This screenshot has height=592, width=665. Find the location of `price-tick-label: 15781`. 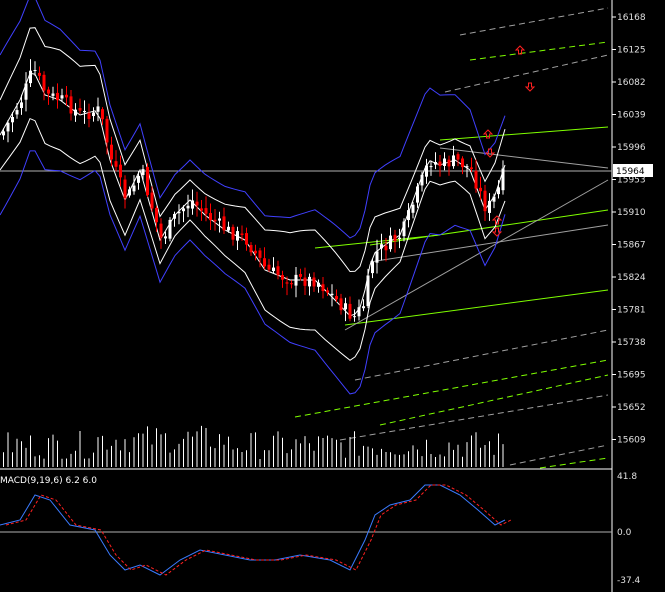

price-tick-label: 15781 is located at coordinates (631, 311).